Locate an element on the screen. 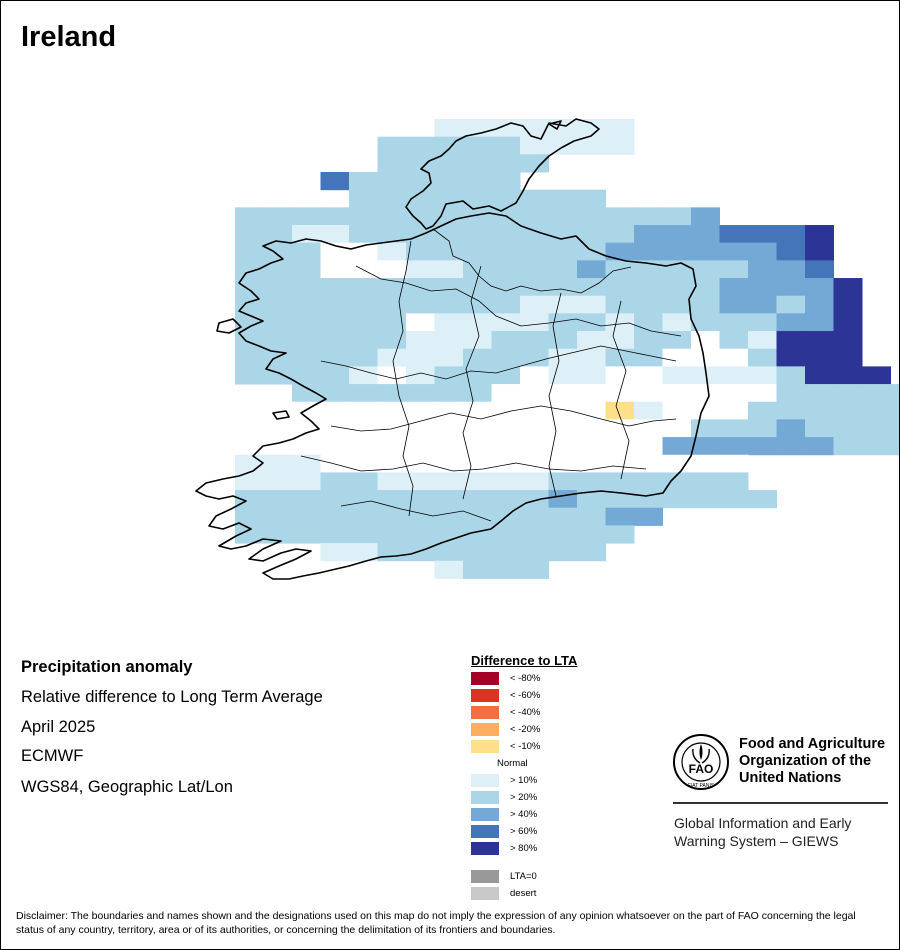  fao-logo-icon: FAO FIAT PANIS is located at coordinates (701, 762).